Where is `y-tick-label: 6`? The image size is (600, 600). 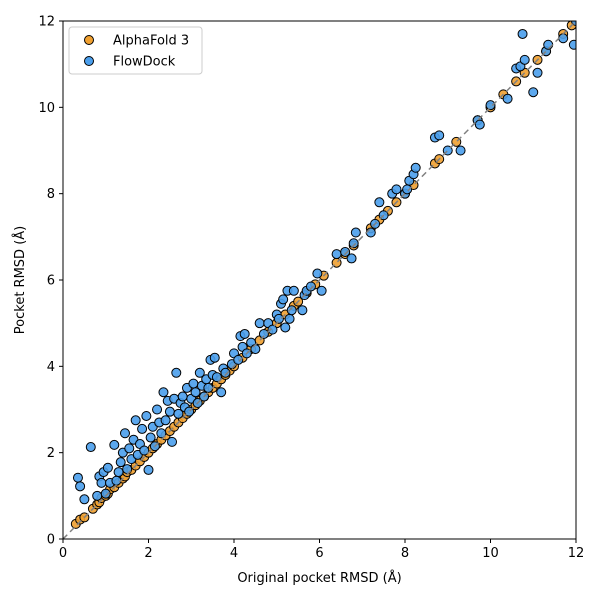
y-tick-label: 6 is located at coordinates (51, 281).